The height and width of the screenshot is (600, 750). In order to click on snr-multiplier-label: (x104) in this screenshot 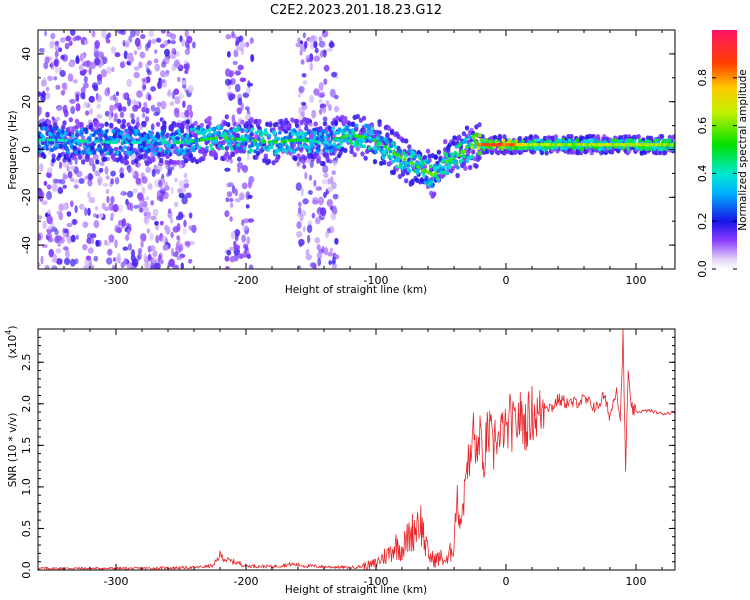, I will do `click(11, 342)`.